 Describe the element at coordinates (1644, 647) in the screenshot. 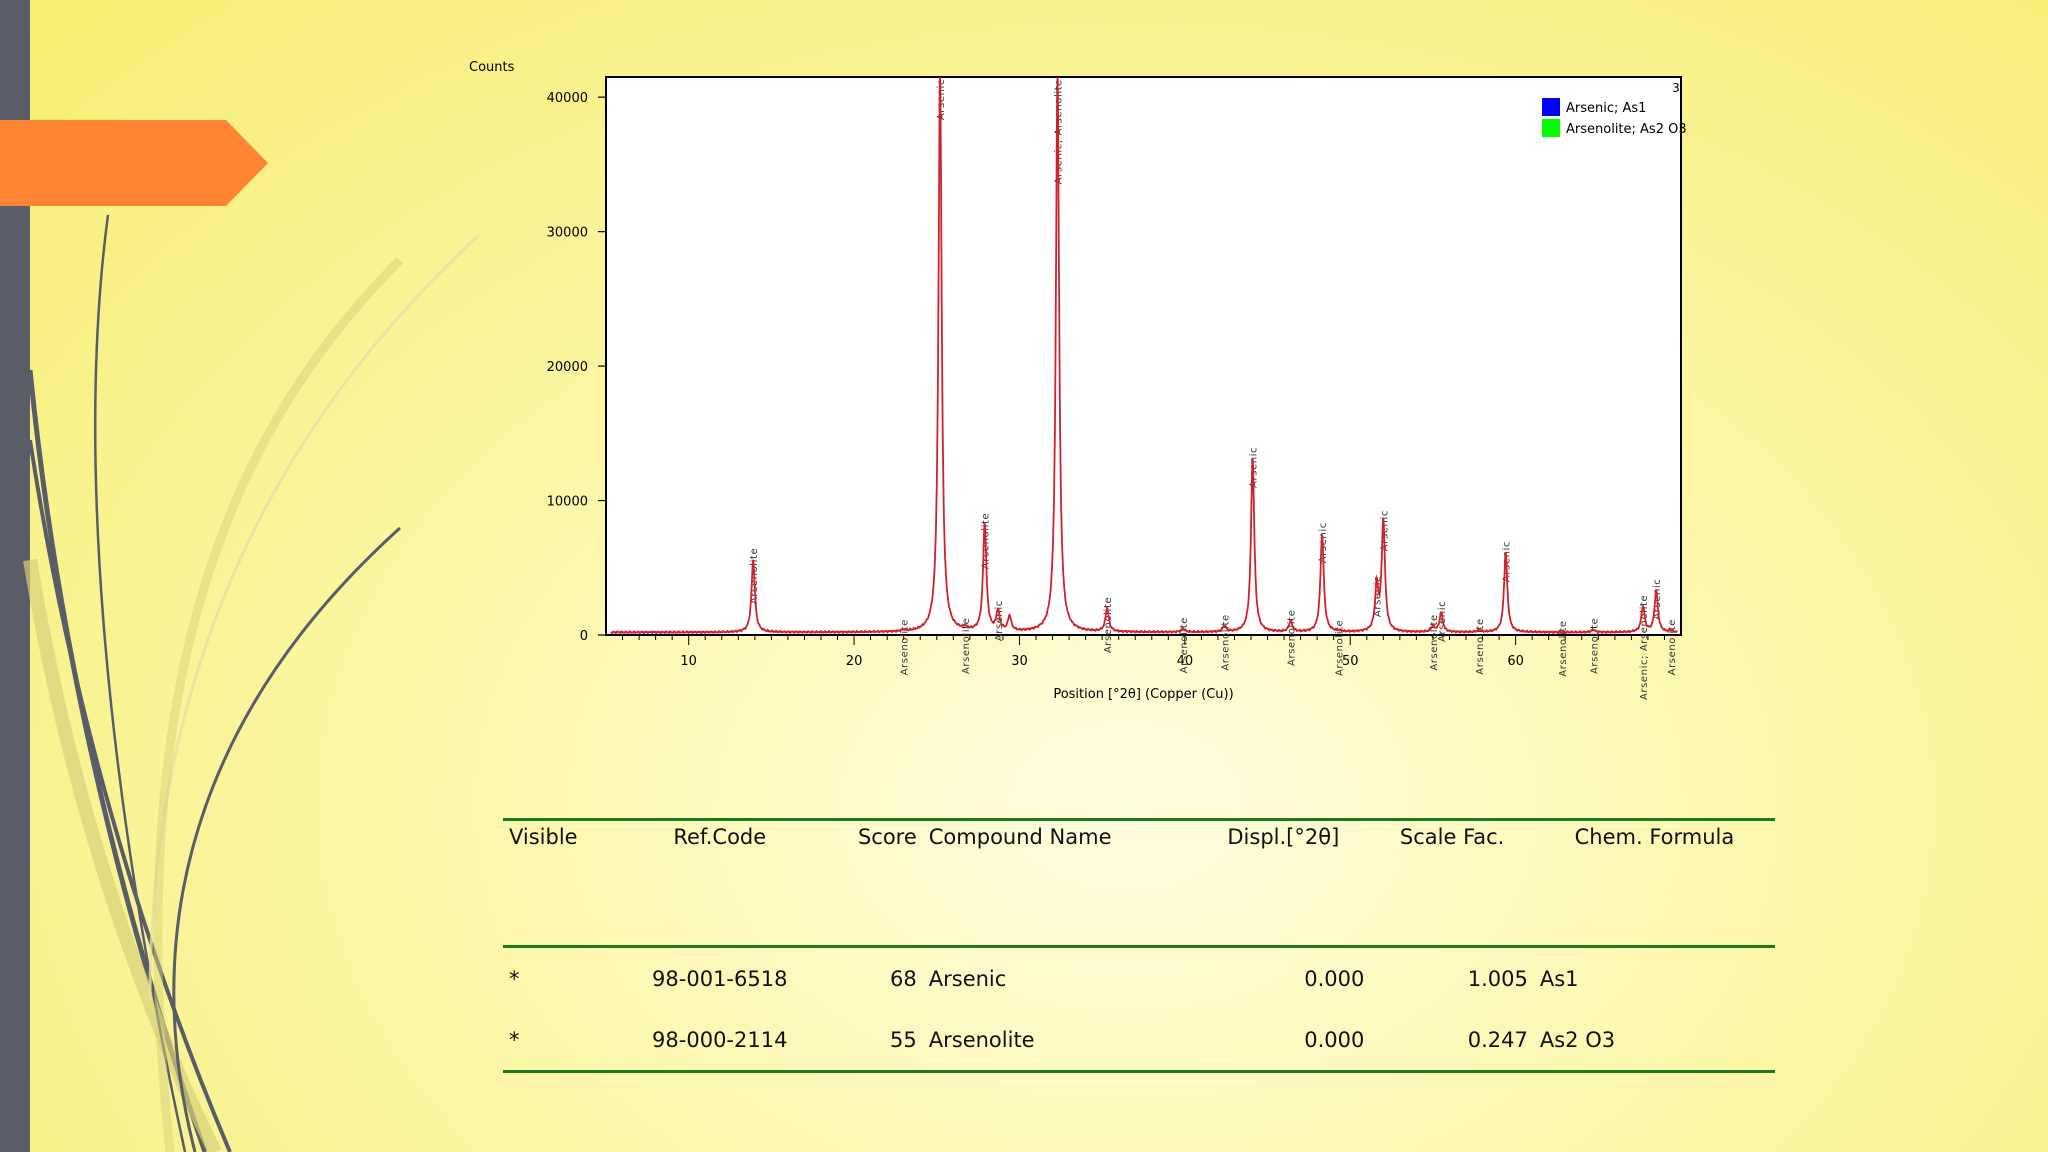

I see `peak-annotation: Arsenic; Arsenolite` at that location.